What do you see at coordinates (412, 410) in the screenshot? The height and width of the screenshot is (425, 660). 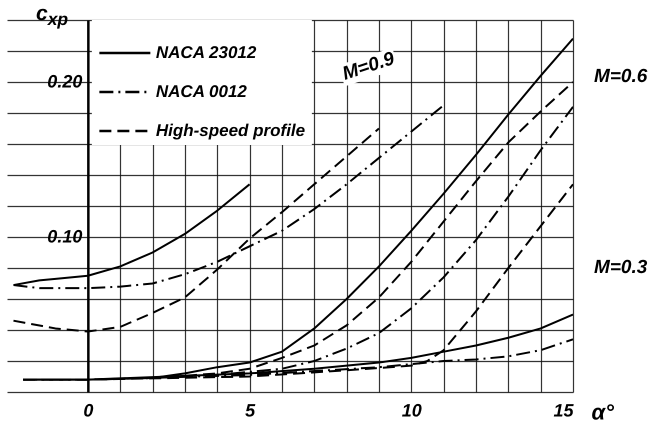 I see `x-tick-label: 10` at bounding box center [412, 410].